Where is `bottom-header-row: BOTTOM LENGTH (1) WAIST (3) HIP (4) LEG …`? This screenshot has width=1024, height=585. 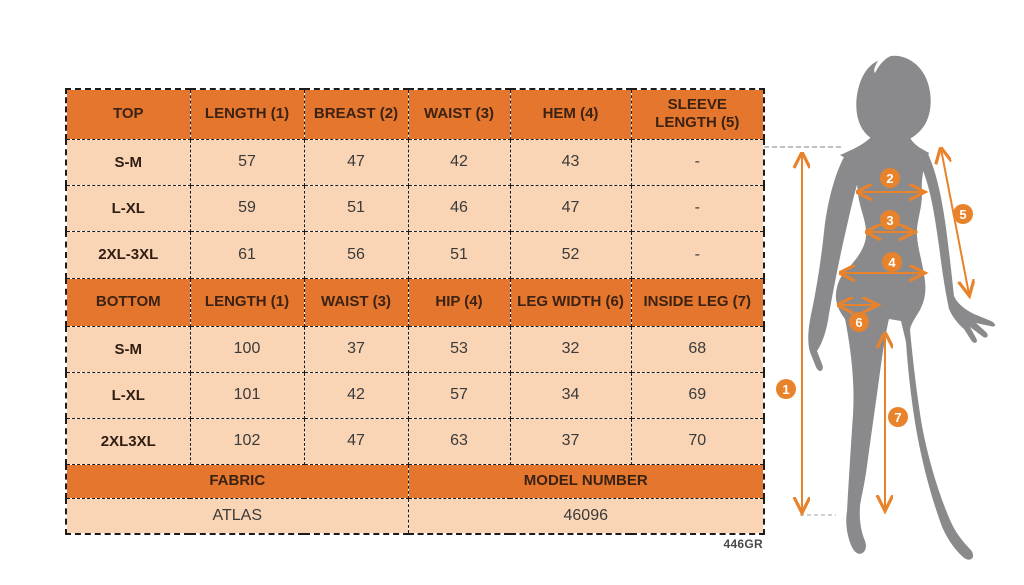 bottom-header-row: BOTTOM LENGTH (1) WAIST (3) HIP (4) LEG … is located at coordinates (415, 302).